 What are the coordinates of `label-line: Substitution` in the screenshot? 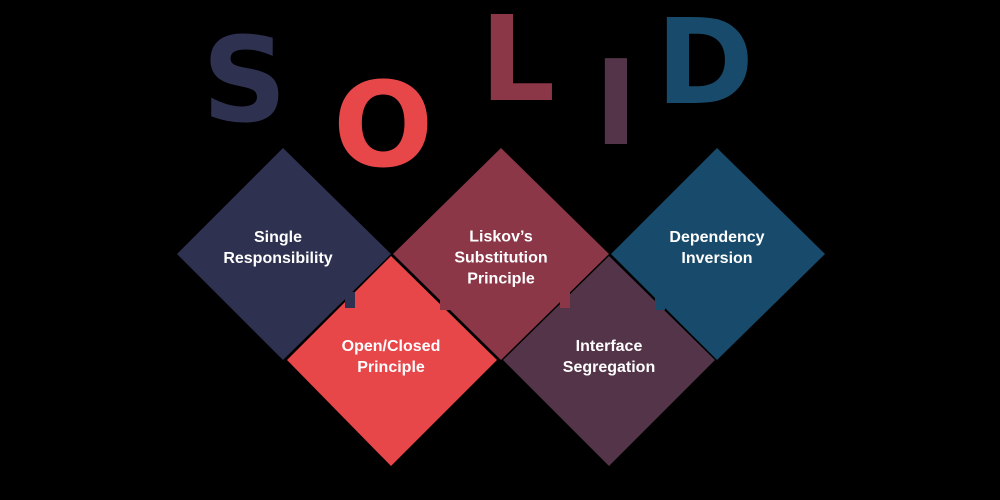 It's located at (501, 258).